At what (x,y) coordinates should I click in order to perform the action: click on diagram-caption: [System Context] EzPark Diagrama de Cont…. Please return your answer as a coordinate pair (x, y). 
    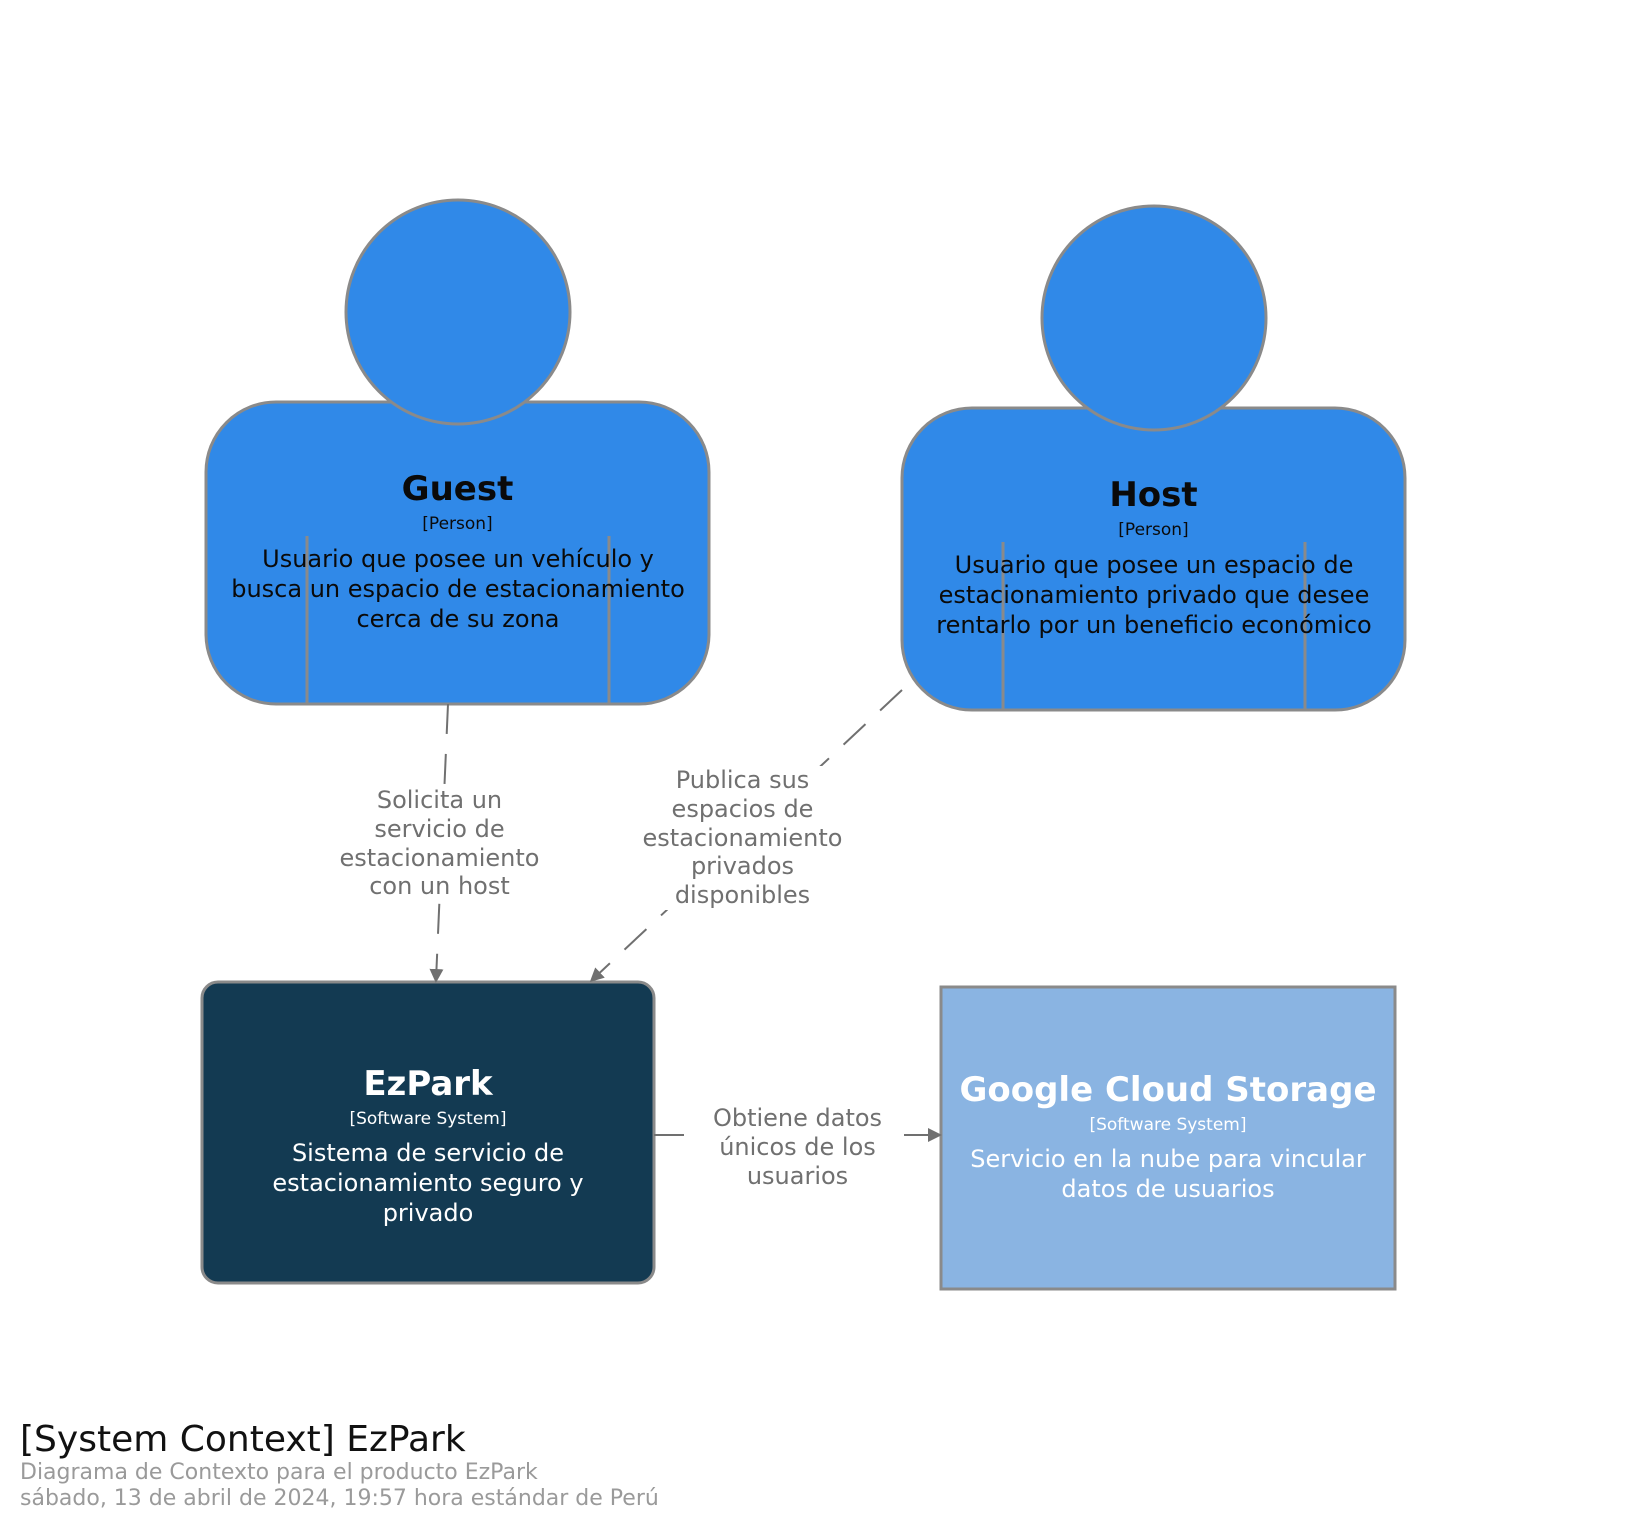
    Looking at the image, I should click on (339, 1466).